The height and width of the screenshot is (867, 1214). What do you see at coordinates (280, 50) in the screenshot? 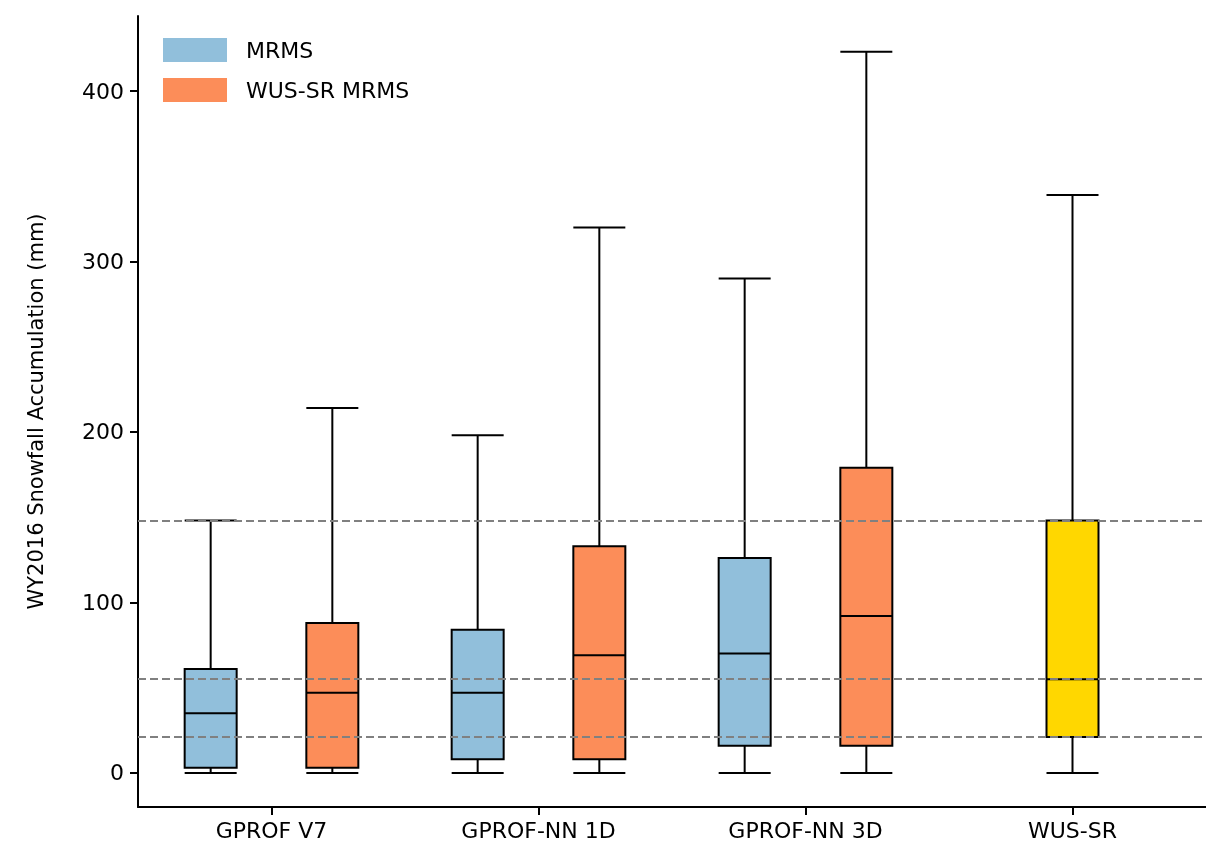
I see `legend-label: MRMS` at bounding box center [280, 50].